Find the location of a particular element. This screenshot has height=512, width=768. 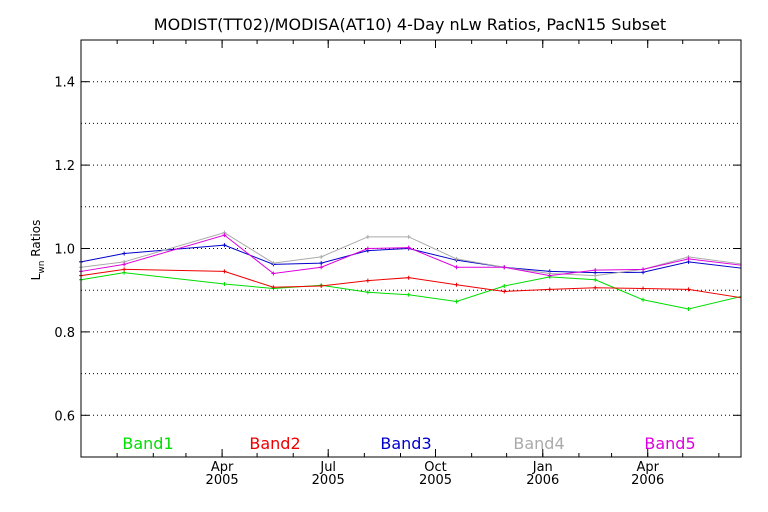

y-tick-label: 0.6 is located at coordinates (64, 416).